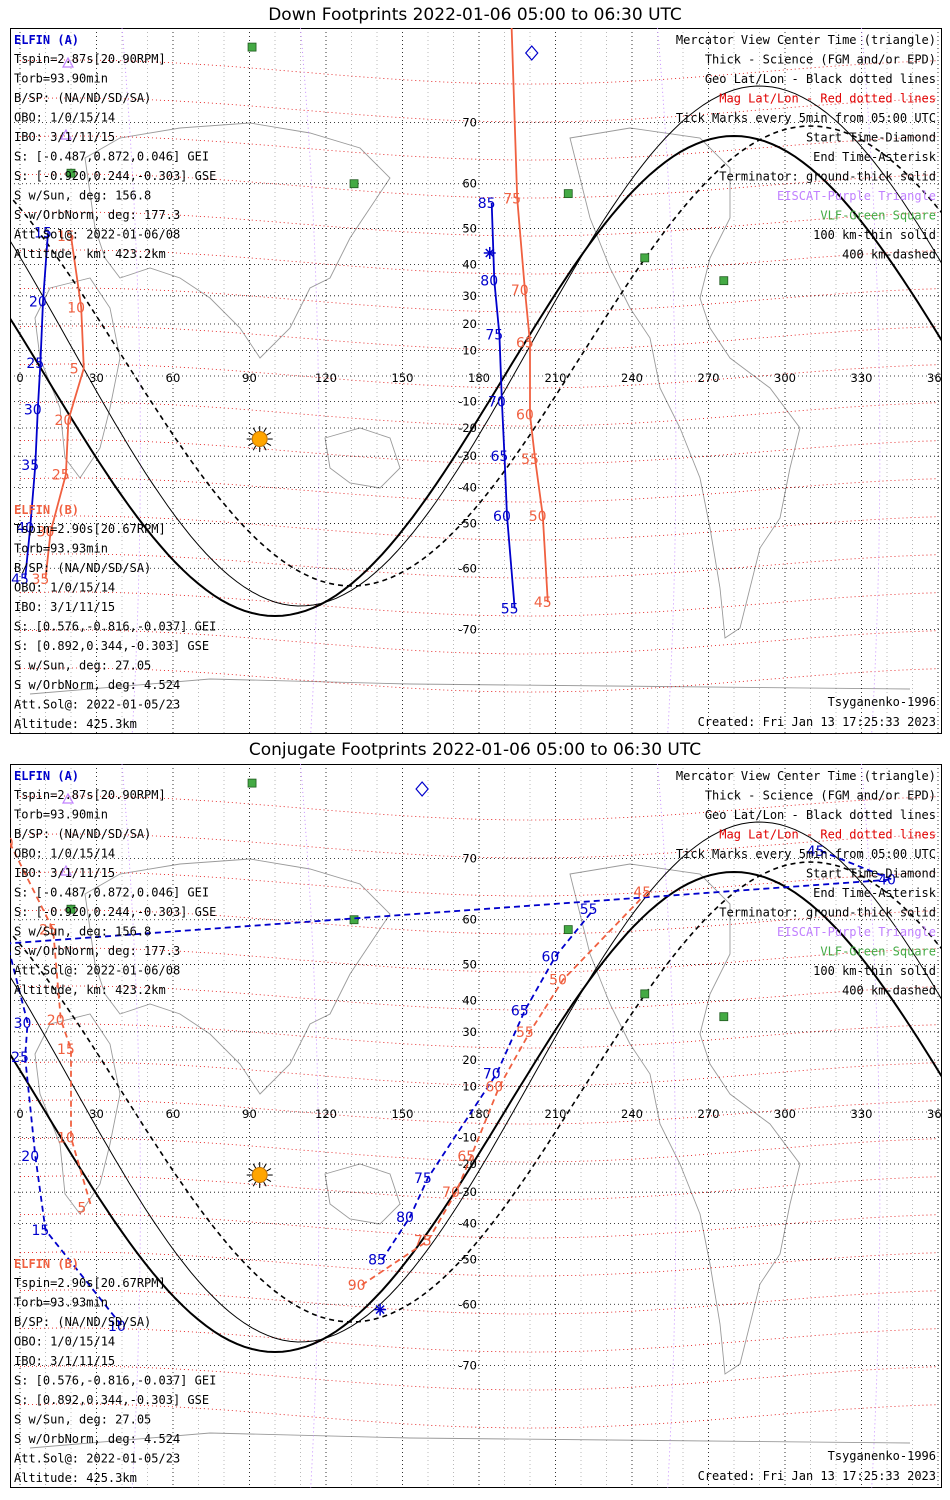  Describe the element at coordinates (82, 932) in the screenshot. I see `elfin-a-line: S w/Sun, deg: 156.8` at that location.